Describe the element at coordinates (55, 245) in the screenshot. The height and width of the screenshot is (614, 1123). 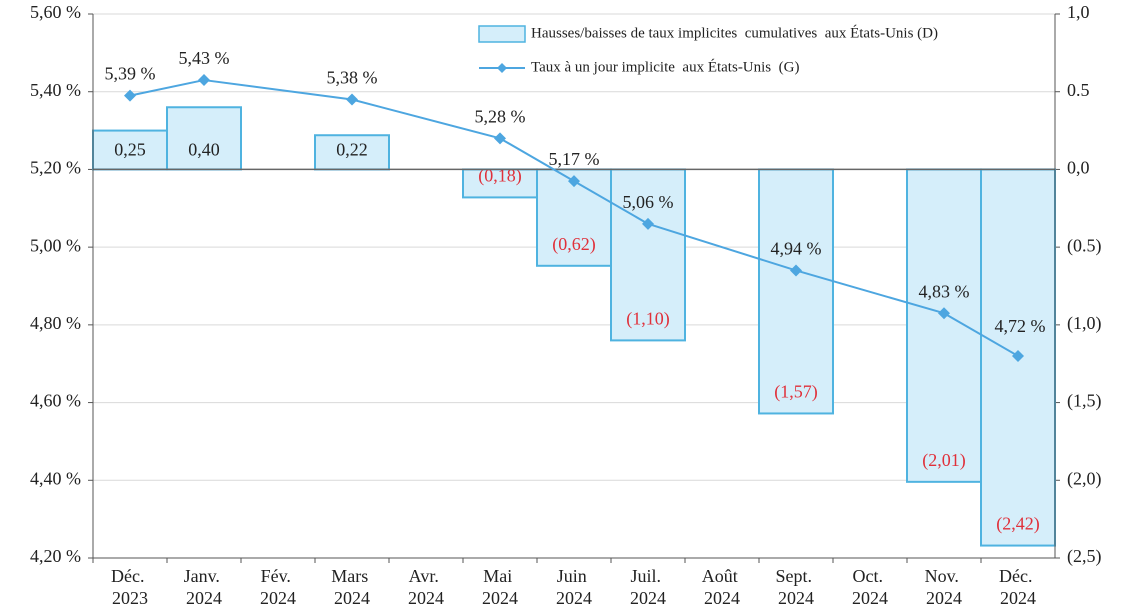
I see `y-tick-label: 5,00 %` at that location.